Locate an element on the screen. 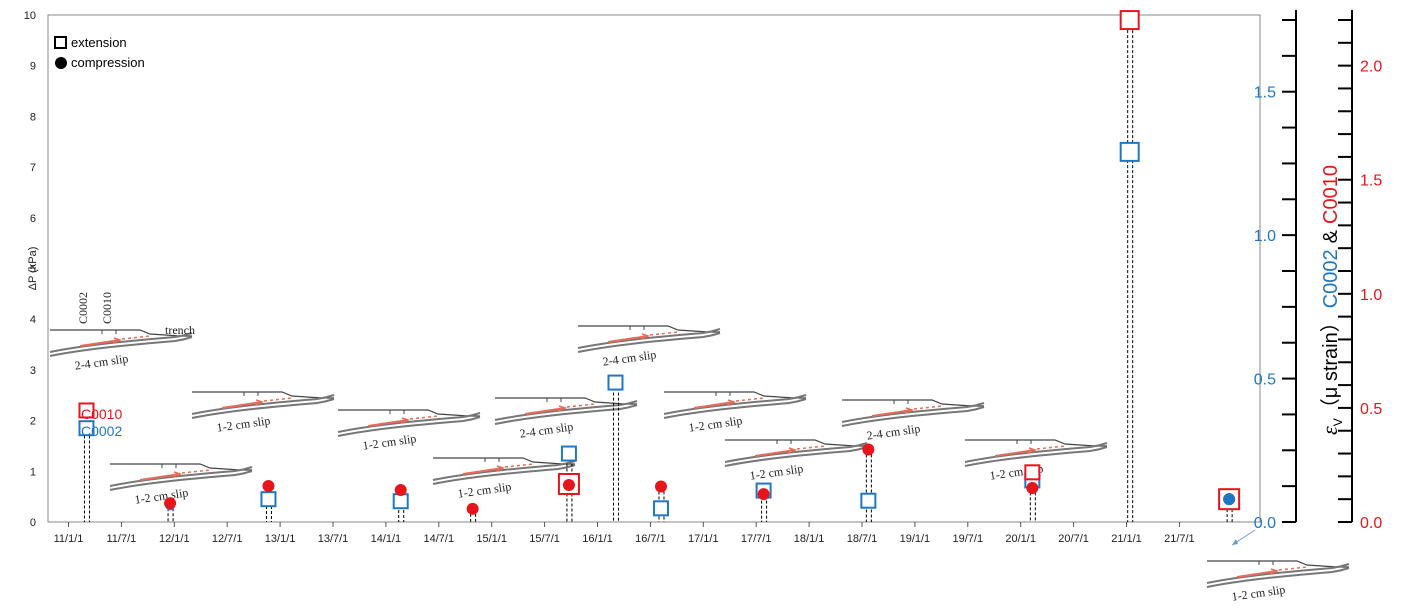 Image resolution: width=1401 pixels, height=608 pixels. right-axis-title: εV（μ strain） C0002 & C0010 is located at coordinates (1331, 300).